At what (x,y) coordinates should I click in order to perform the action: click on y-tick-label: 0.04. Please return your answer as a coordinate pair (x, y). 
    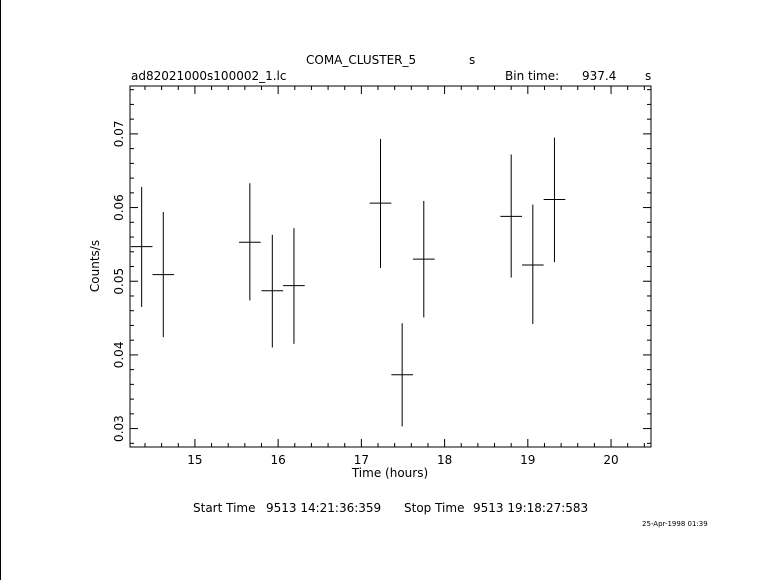
    Looking at the image, I should click on (119, 355).